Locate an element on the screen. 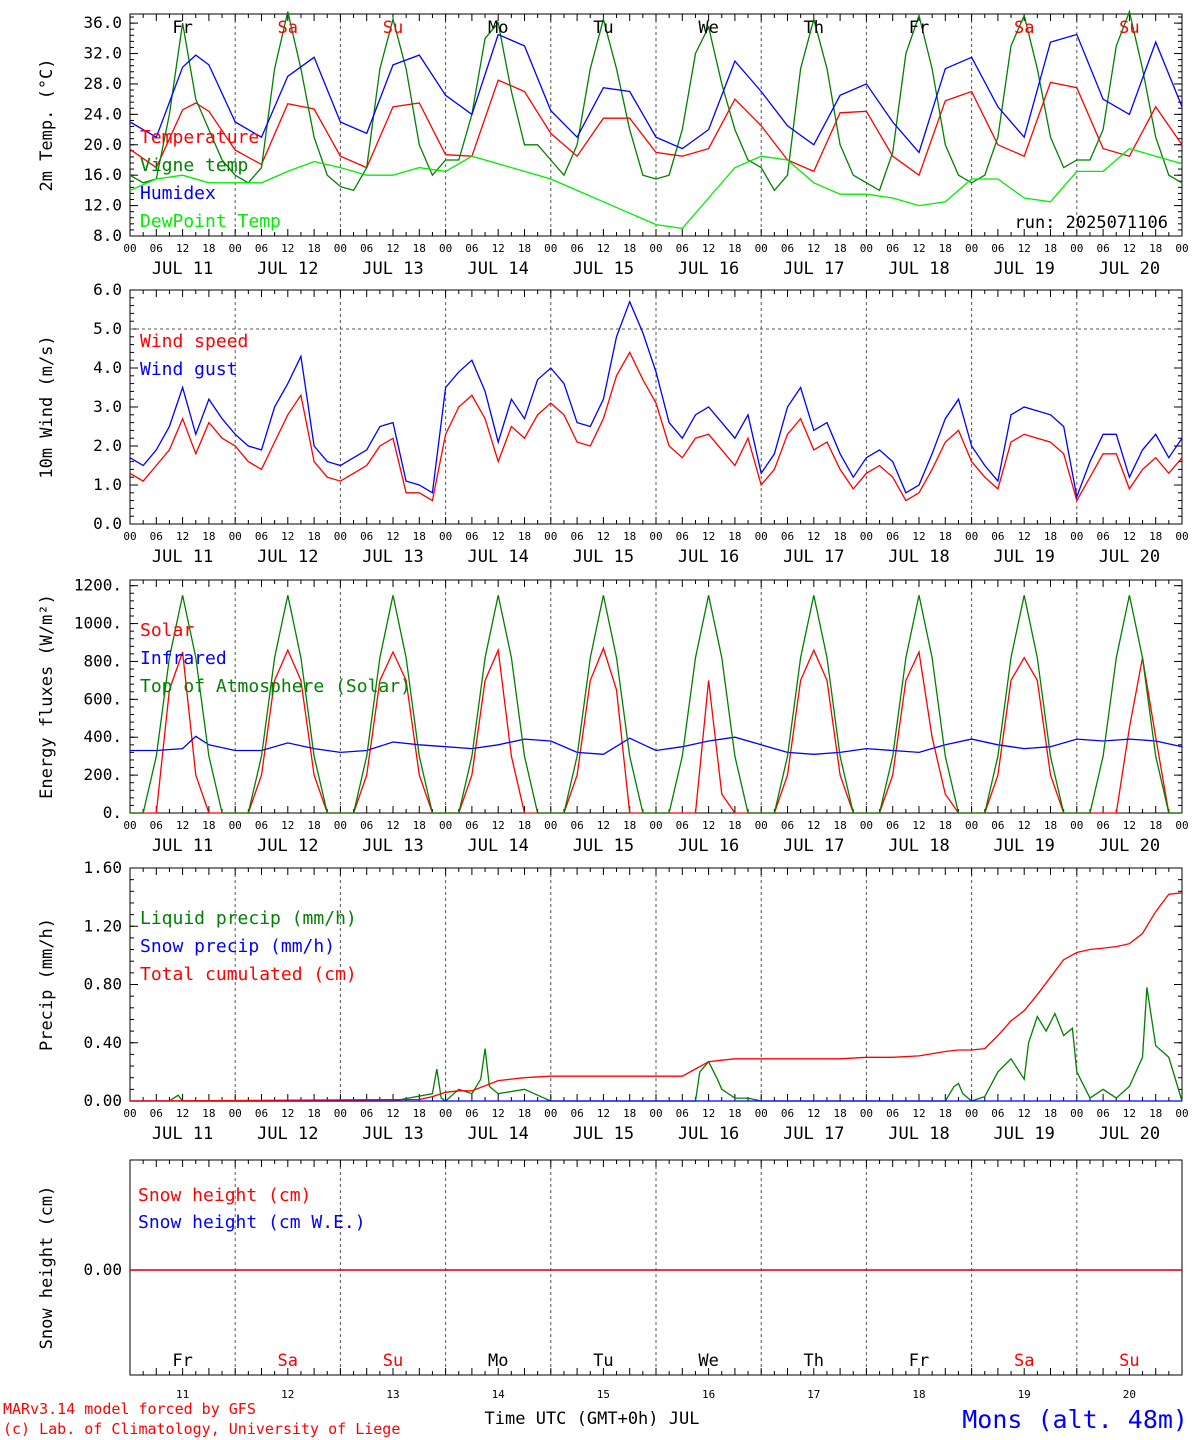 The width and height of the screenshot is (1194, 1440). legend-entry: Total cumulated (cm) is located at coordinates (248, 974).